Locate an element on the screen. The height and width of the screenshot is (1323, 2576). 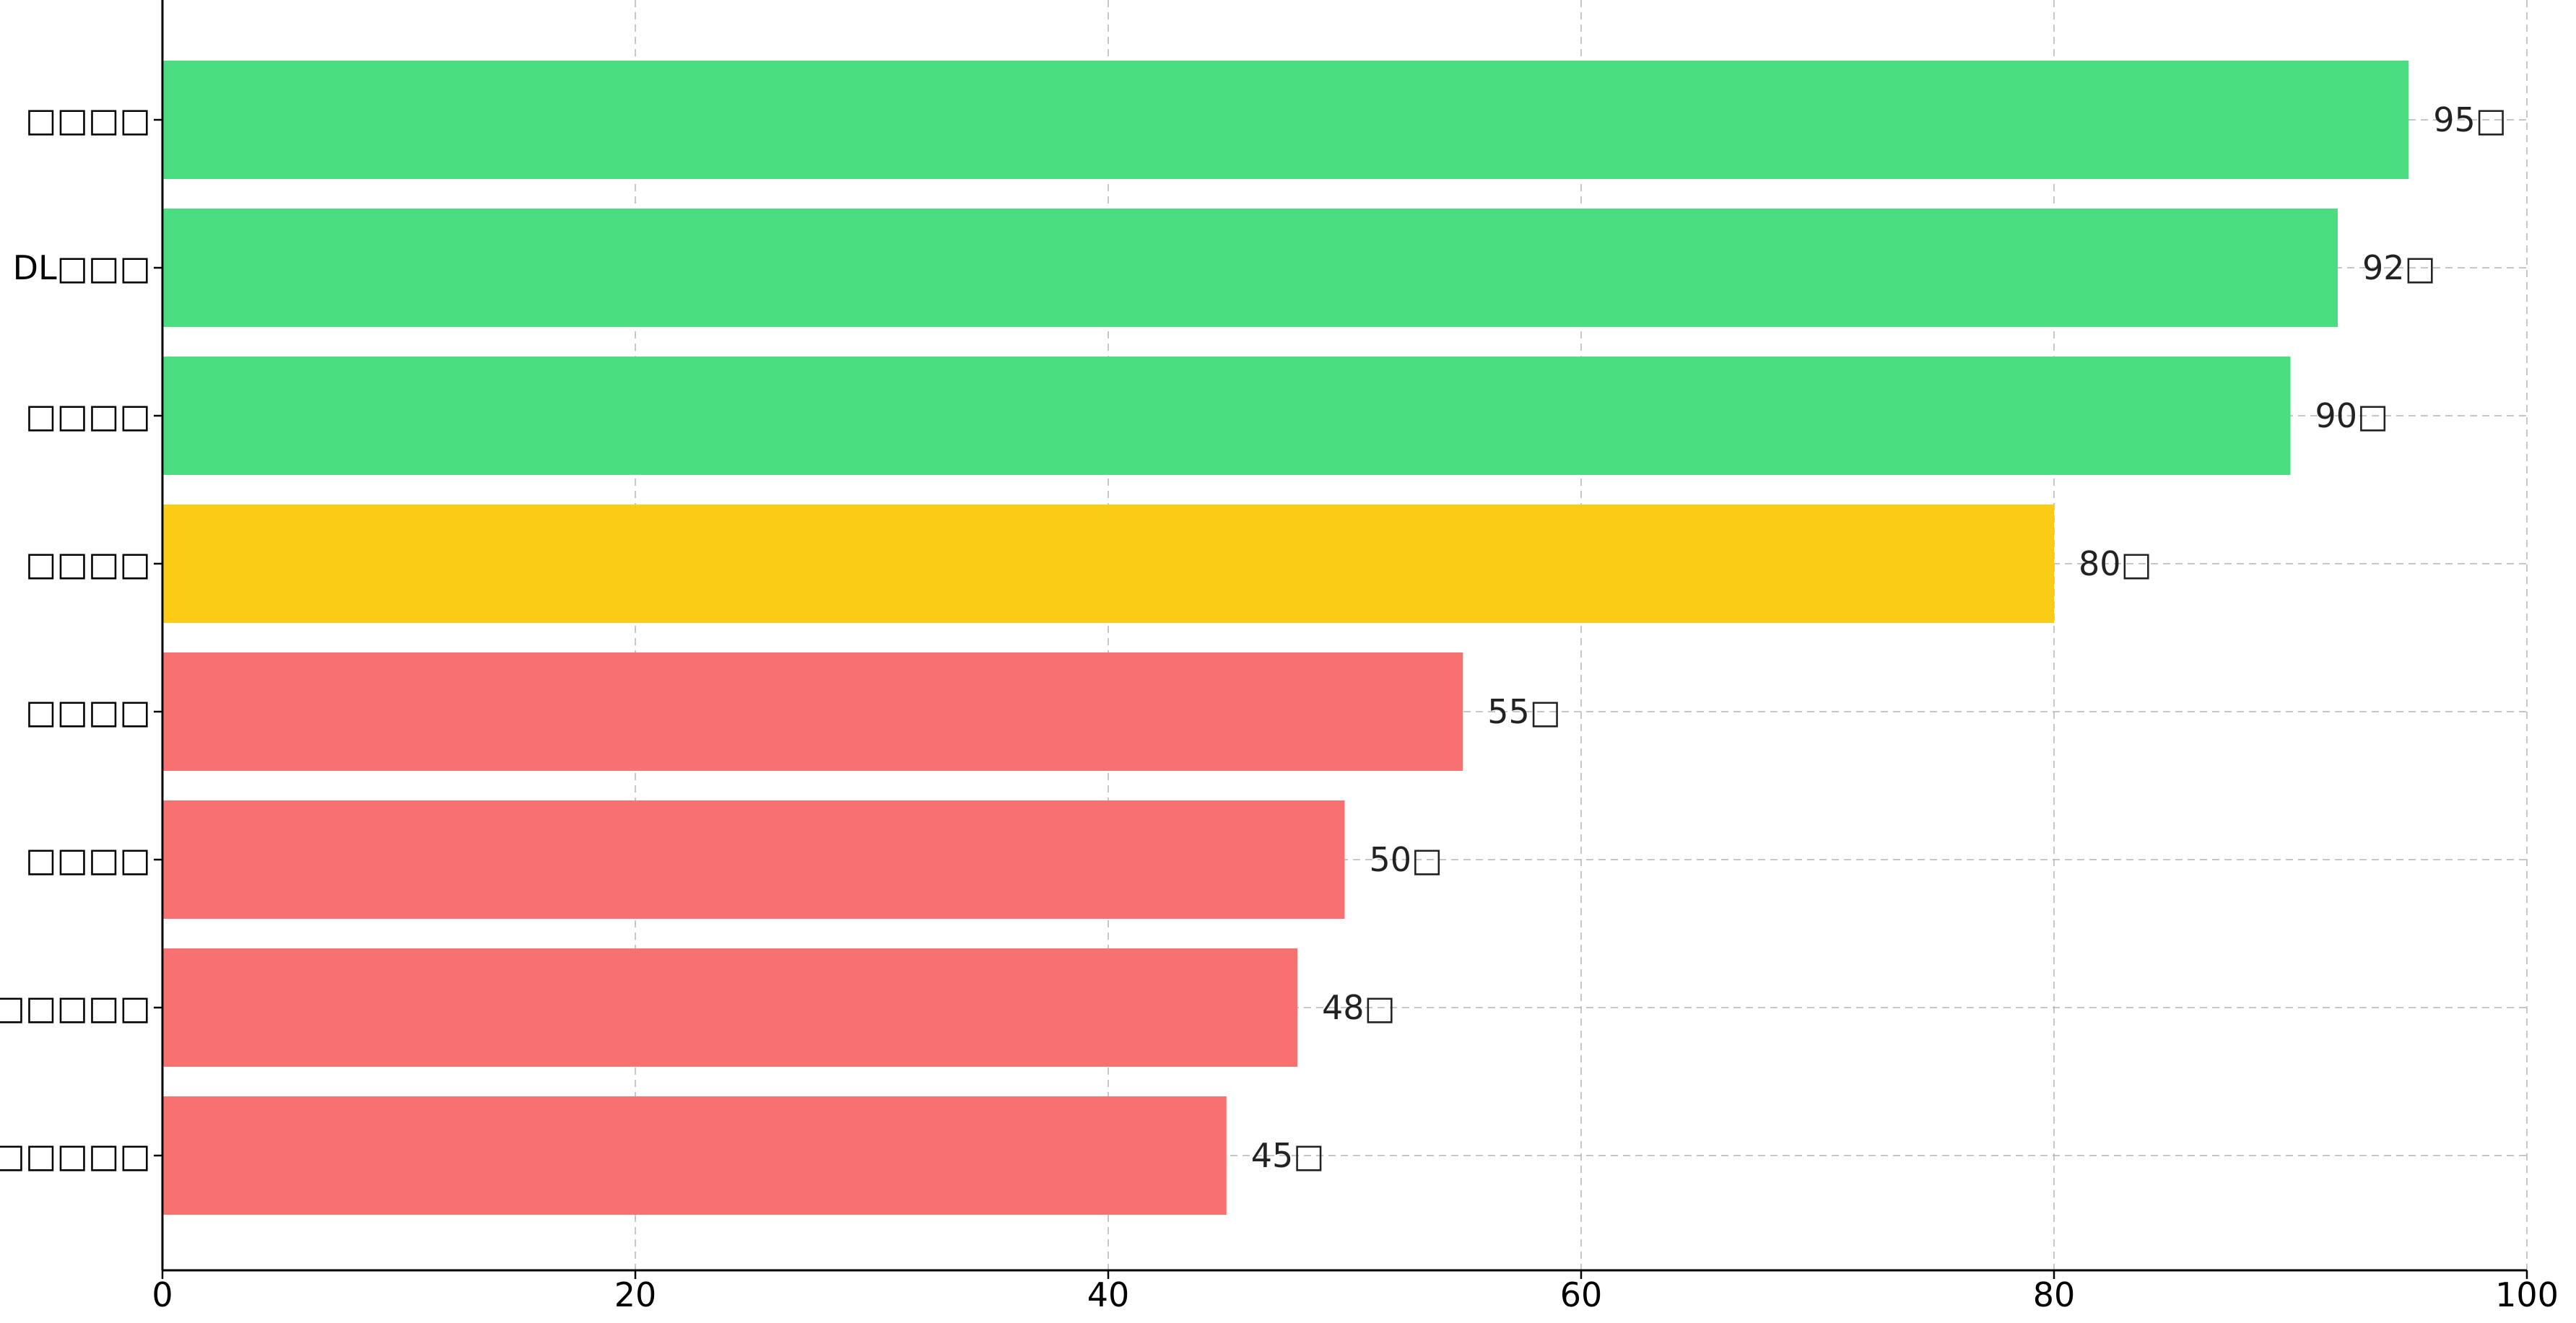
category-label-5: □□□□ is located at coordinates (88, 860).